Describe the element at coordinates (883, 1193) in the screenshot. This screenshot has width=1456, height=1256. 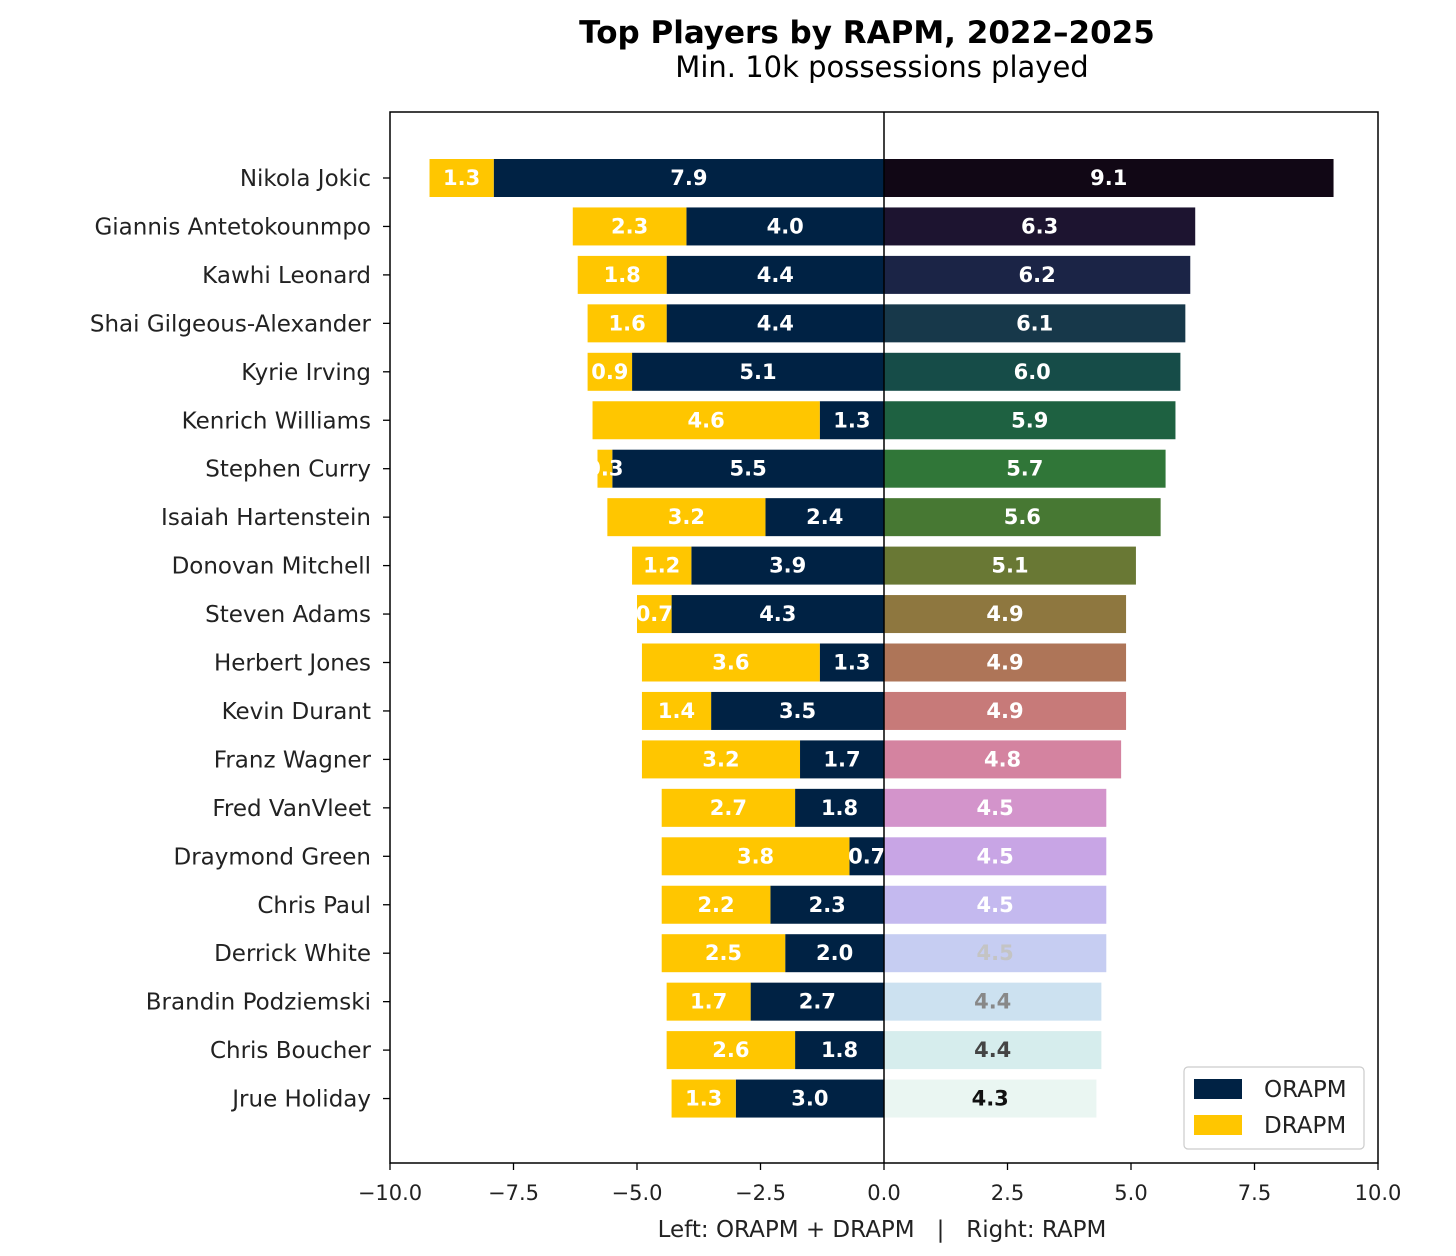
I see `x-tick-label: 0.0` at that location.